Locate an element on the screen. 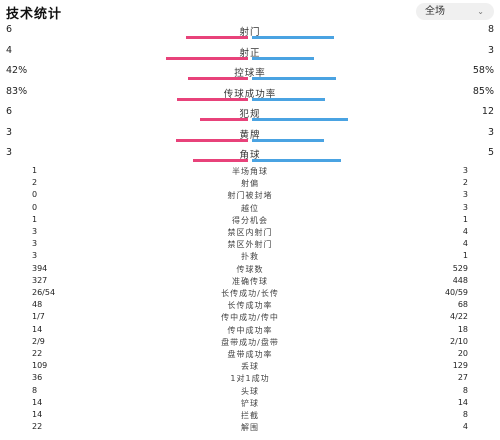  stat-label: 传中成功/传中 is located at coordinates (250, 318).